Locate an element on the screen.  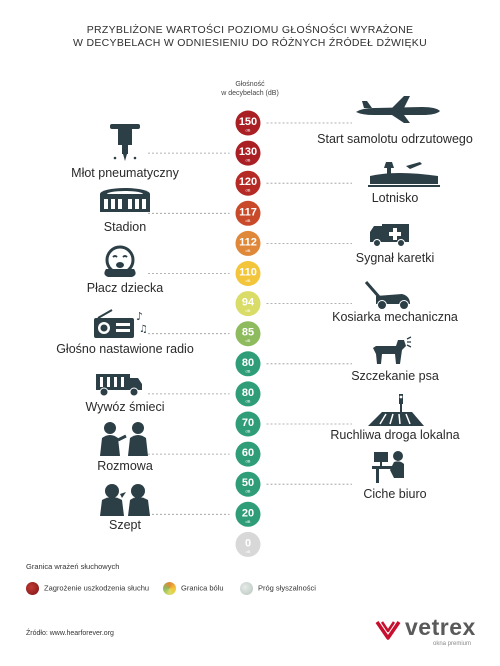
legend-label-hearing-damage: Zagrożenie uszkodzenia słuchu is located at coordinates (97, 588).